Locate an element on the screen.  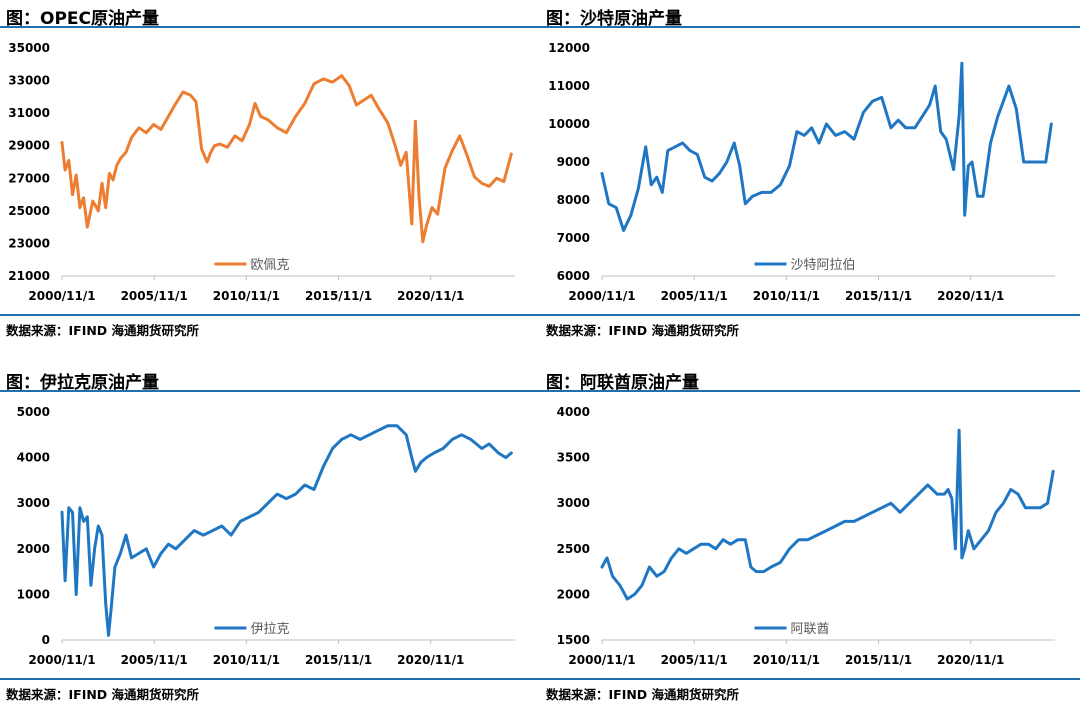
y-tick-label: 1000 is located at coordinates (33, 594).